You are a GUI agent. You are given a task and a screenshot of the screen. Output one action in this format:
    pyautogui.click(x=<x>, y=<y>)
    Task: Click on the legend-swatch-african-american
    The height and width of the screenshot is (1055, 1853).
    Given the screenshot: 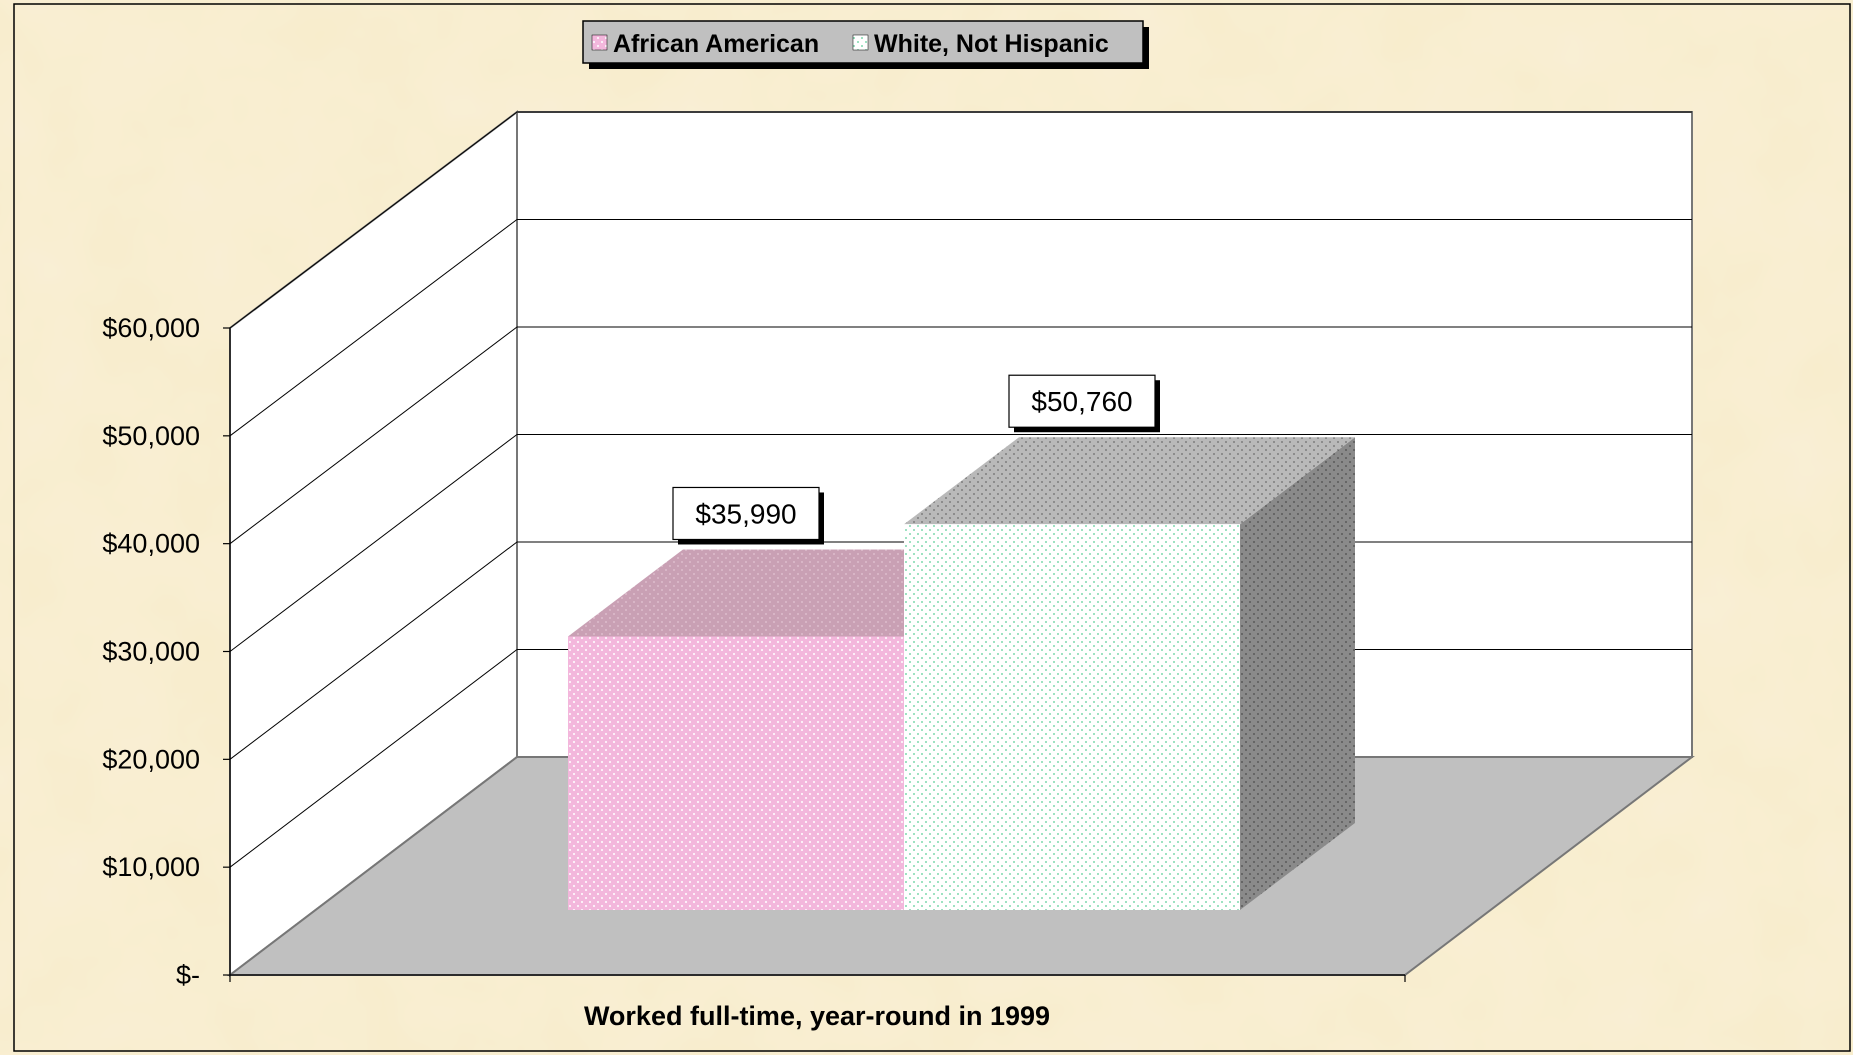 What is the action you would take?
    pyautogui.click(x=599, y=42)
    